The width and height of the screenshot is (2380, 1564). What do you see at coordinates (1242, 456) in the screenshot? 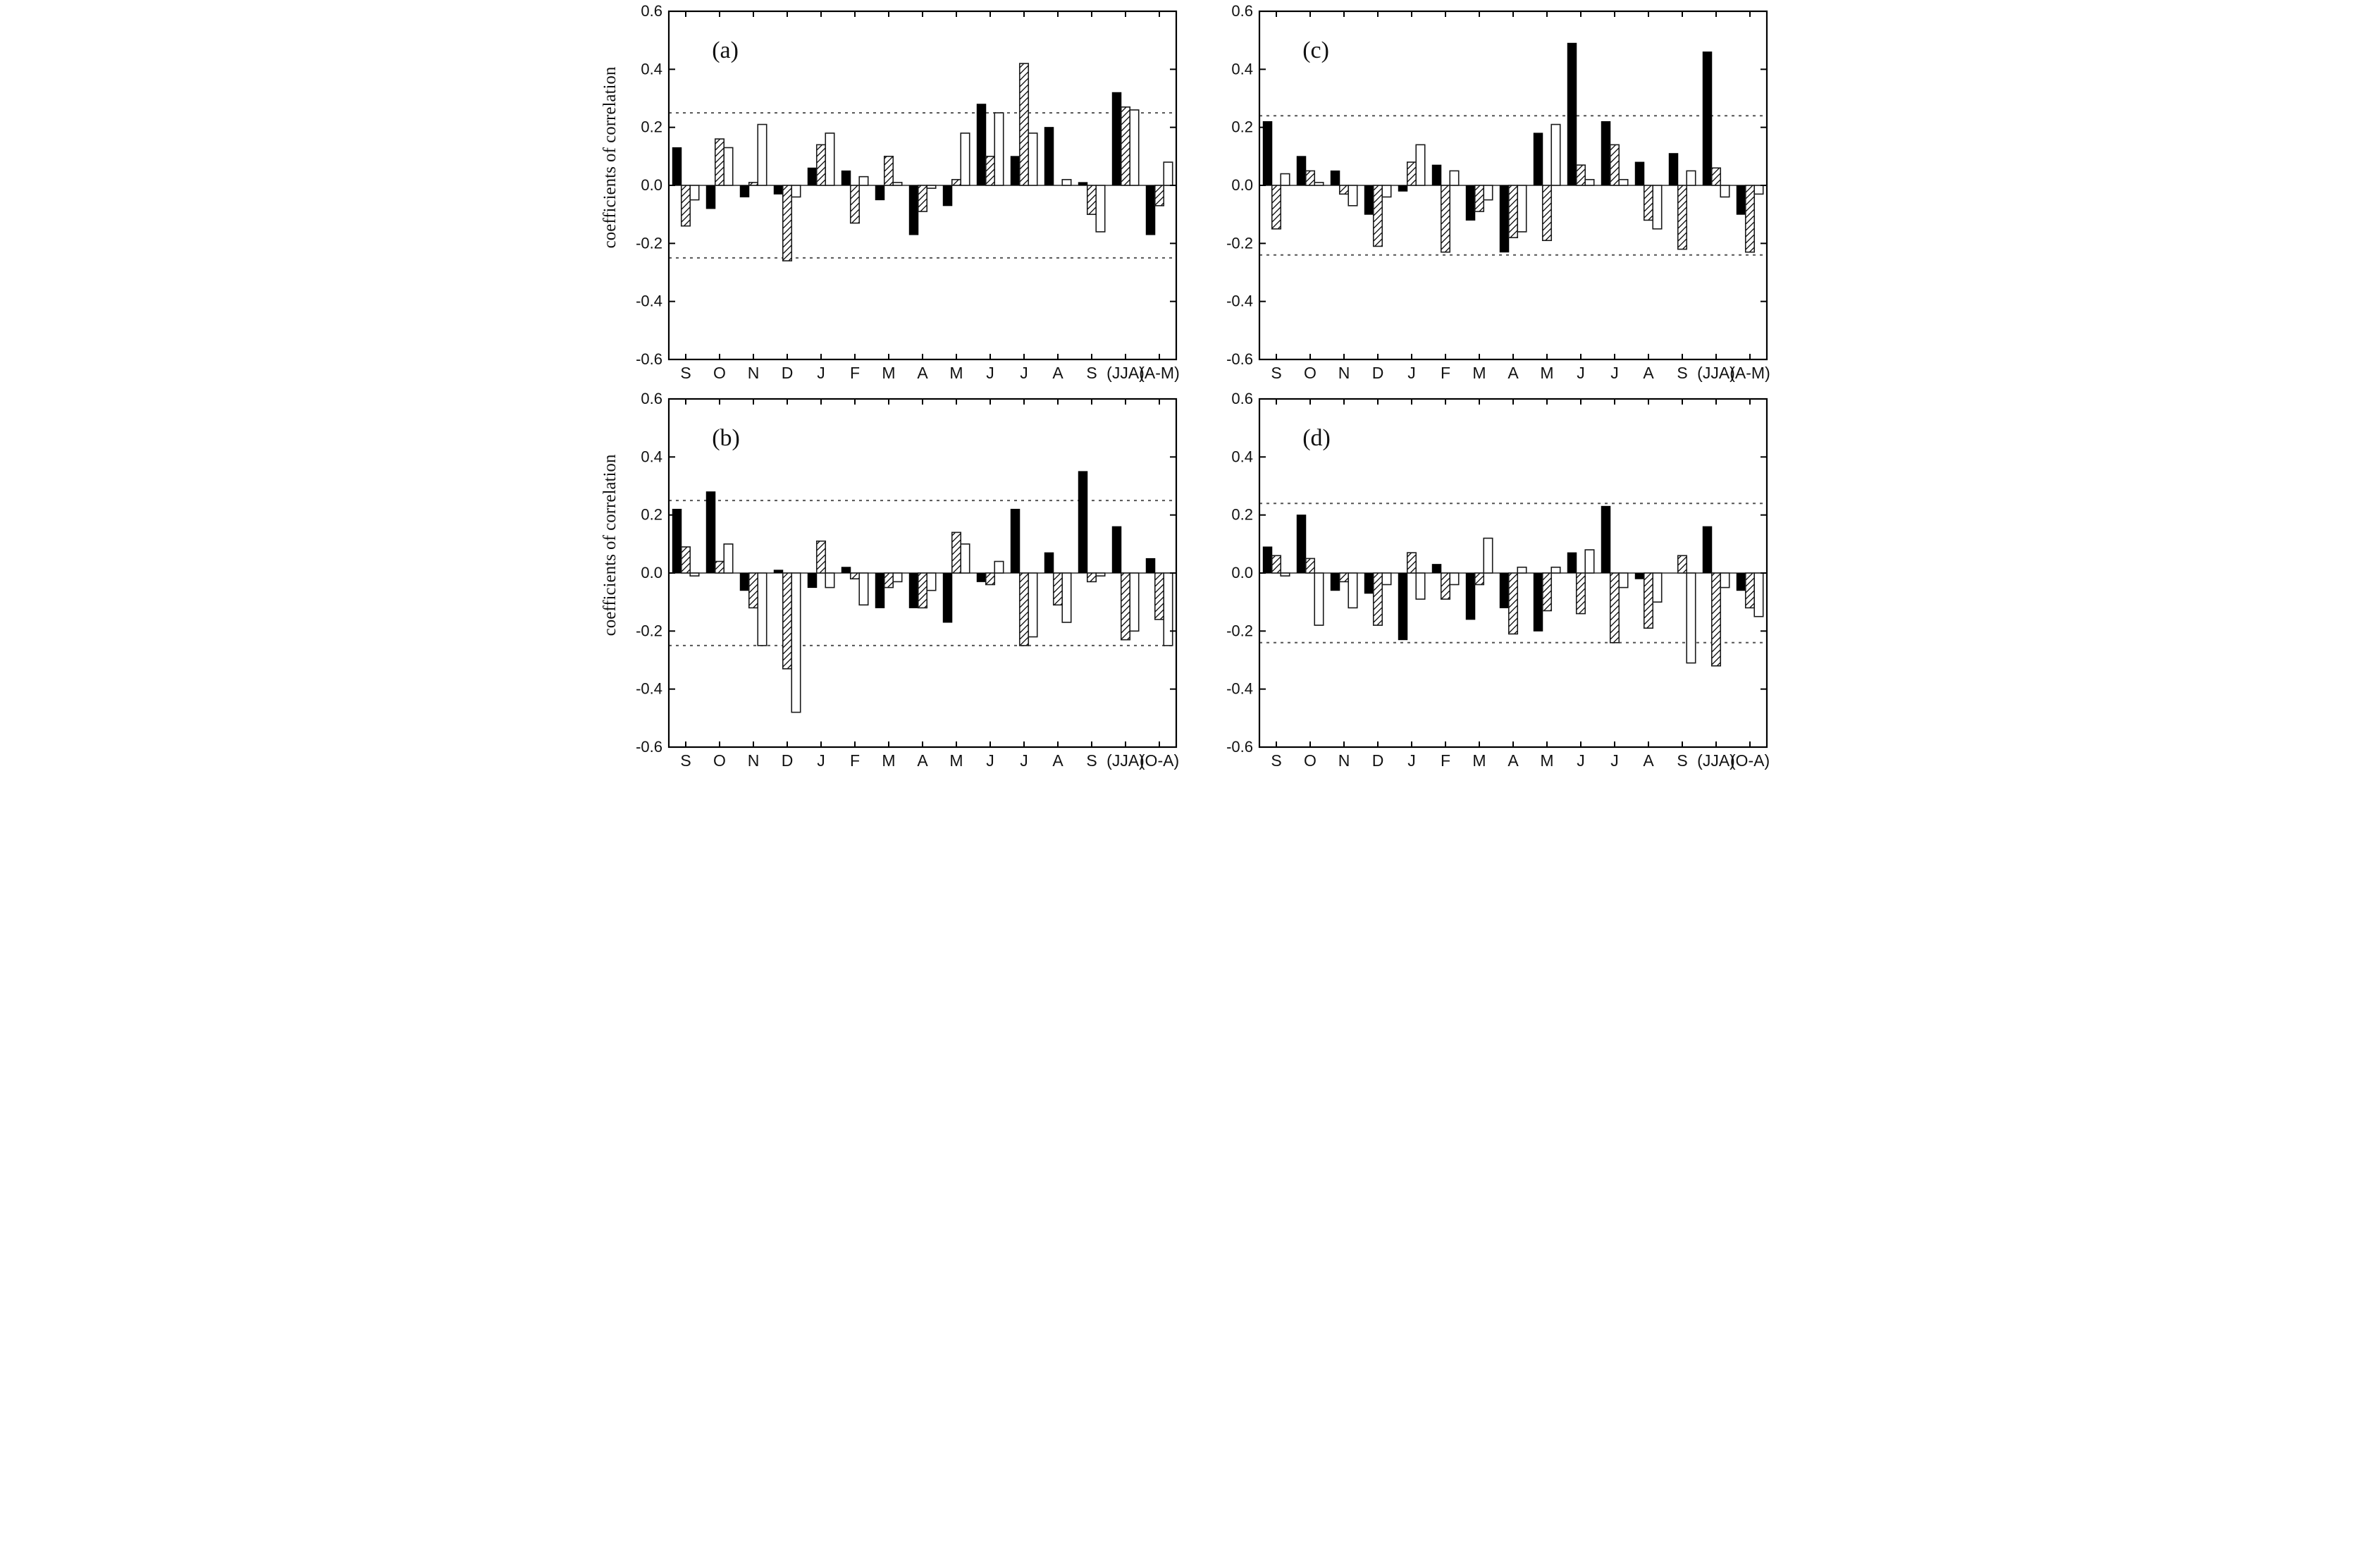
I see `y-tick-label: 0.4` at bounding box center [1242, 456].